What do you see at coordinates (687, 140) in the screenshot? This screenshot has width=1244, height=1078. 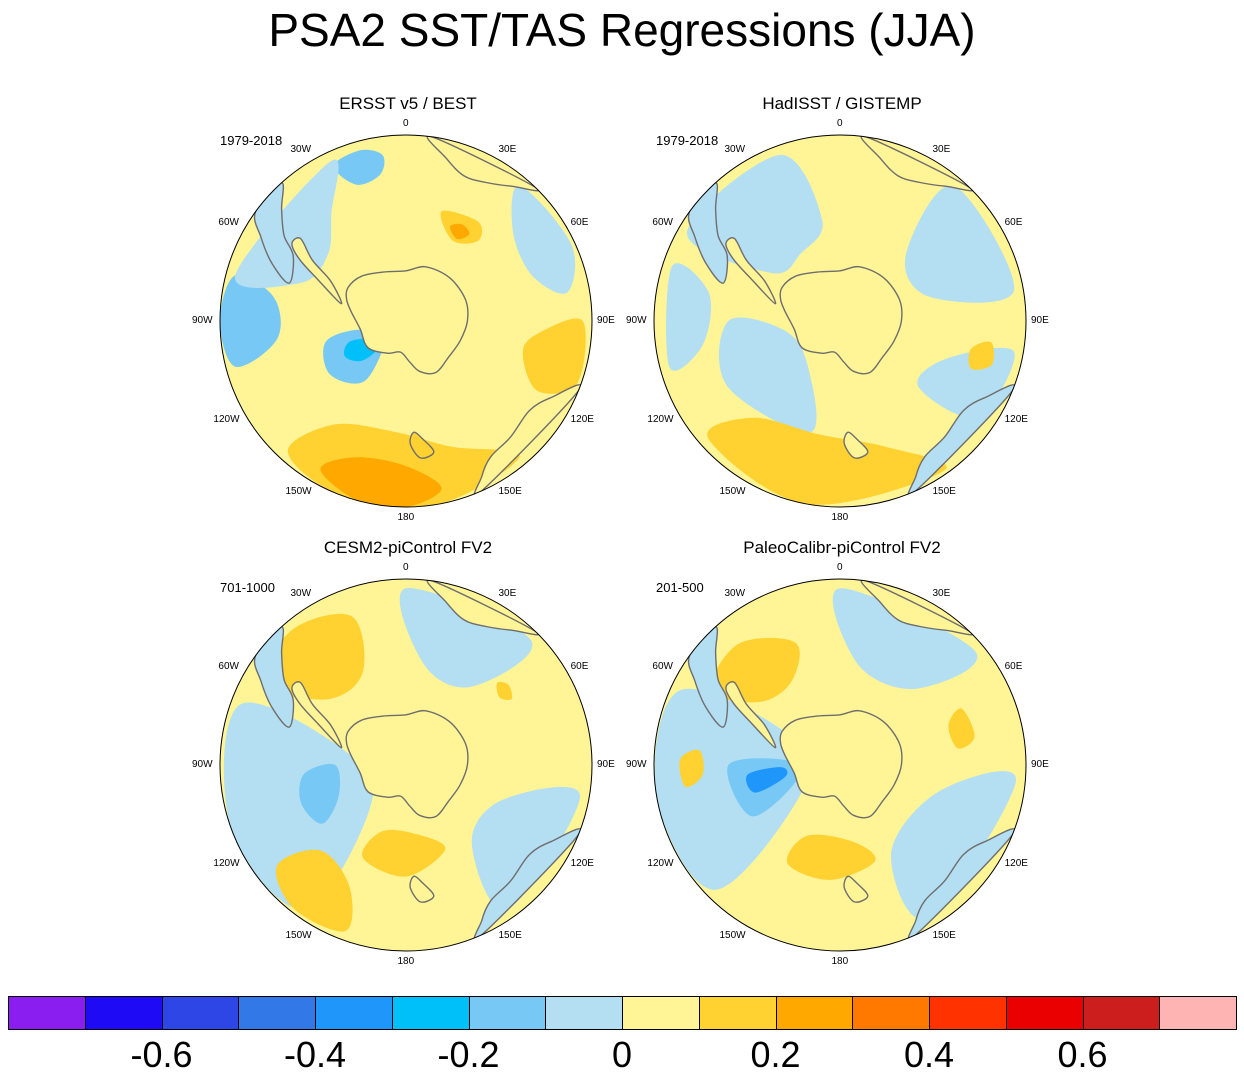 I see `panel-period: 1979-2018` at bounding box center [687, 140].